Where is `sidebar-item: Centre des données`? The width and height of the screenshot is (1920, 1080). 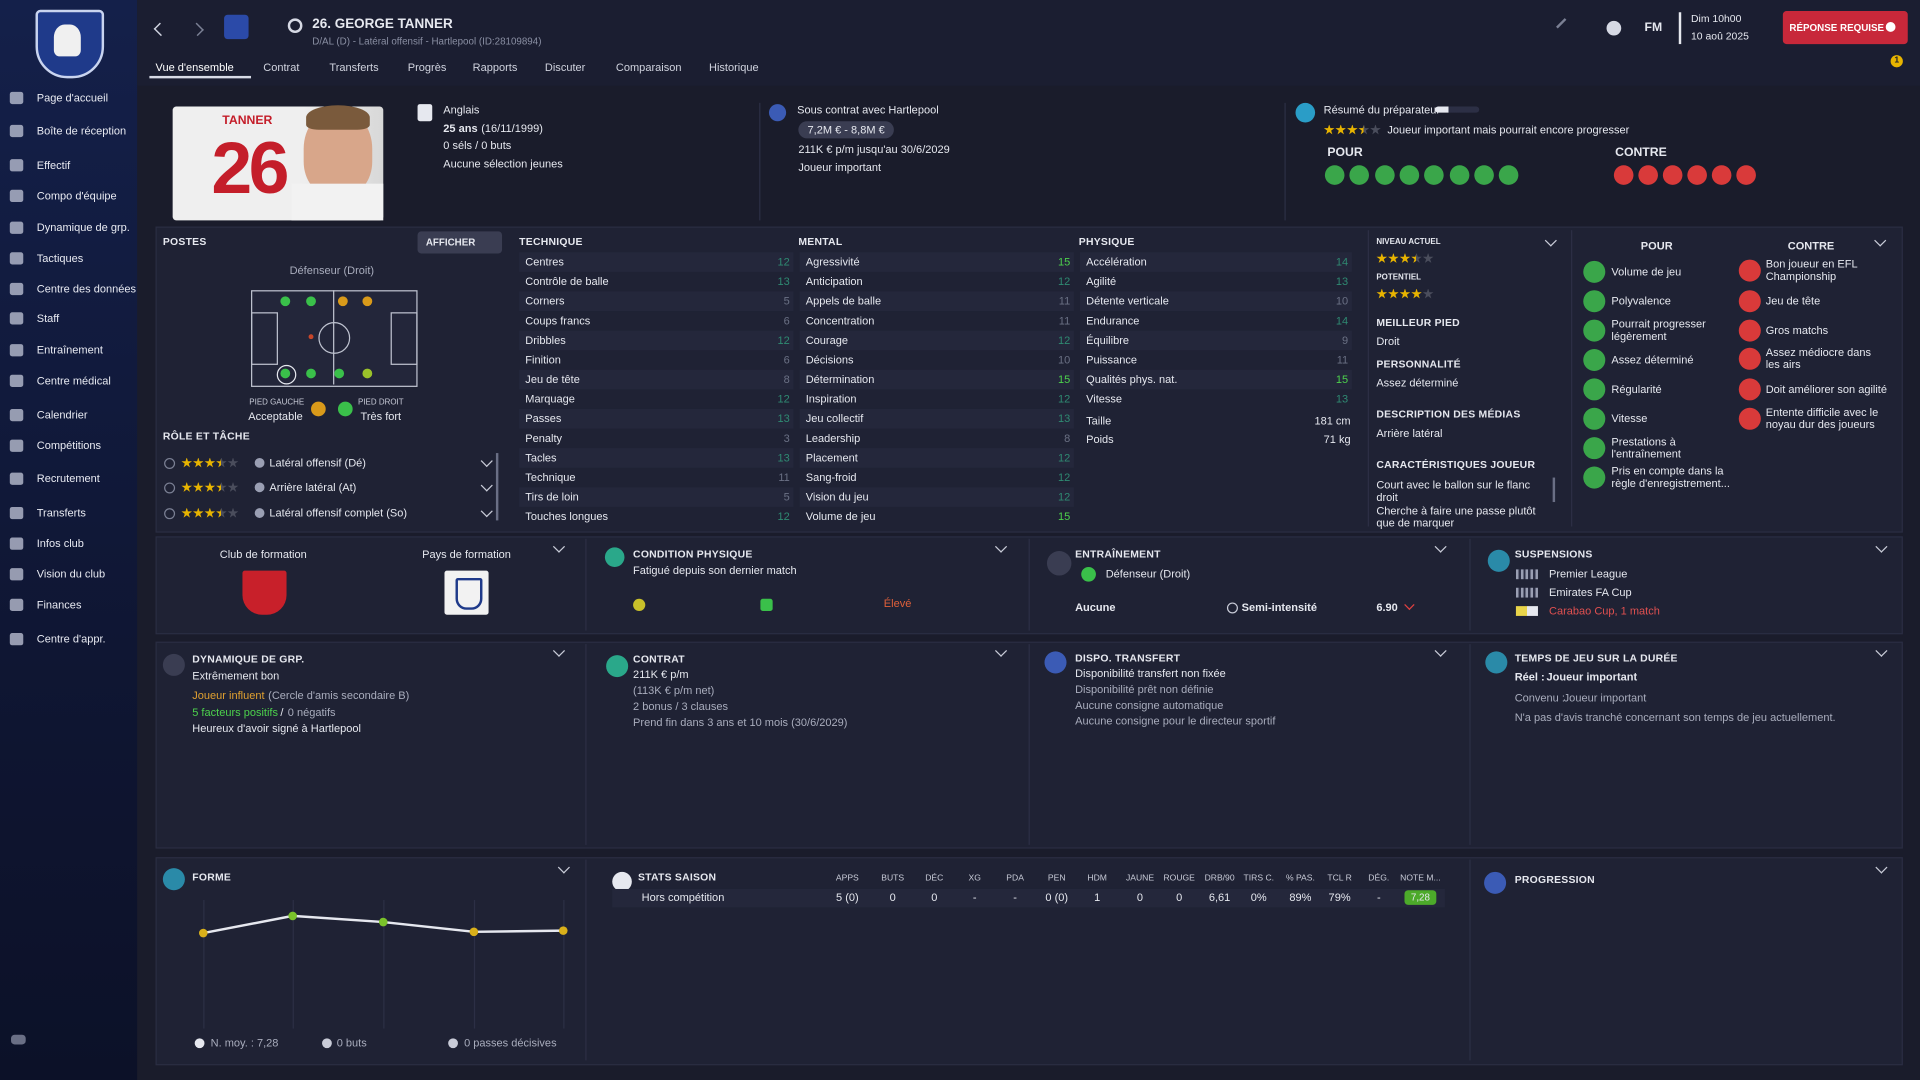
sidebar-item: Centre des données is located at coordinates (86, 289).